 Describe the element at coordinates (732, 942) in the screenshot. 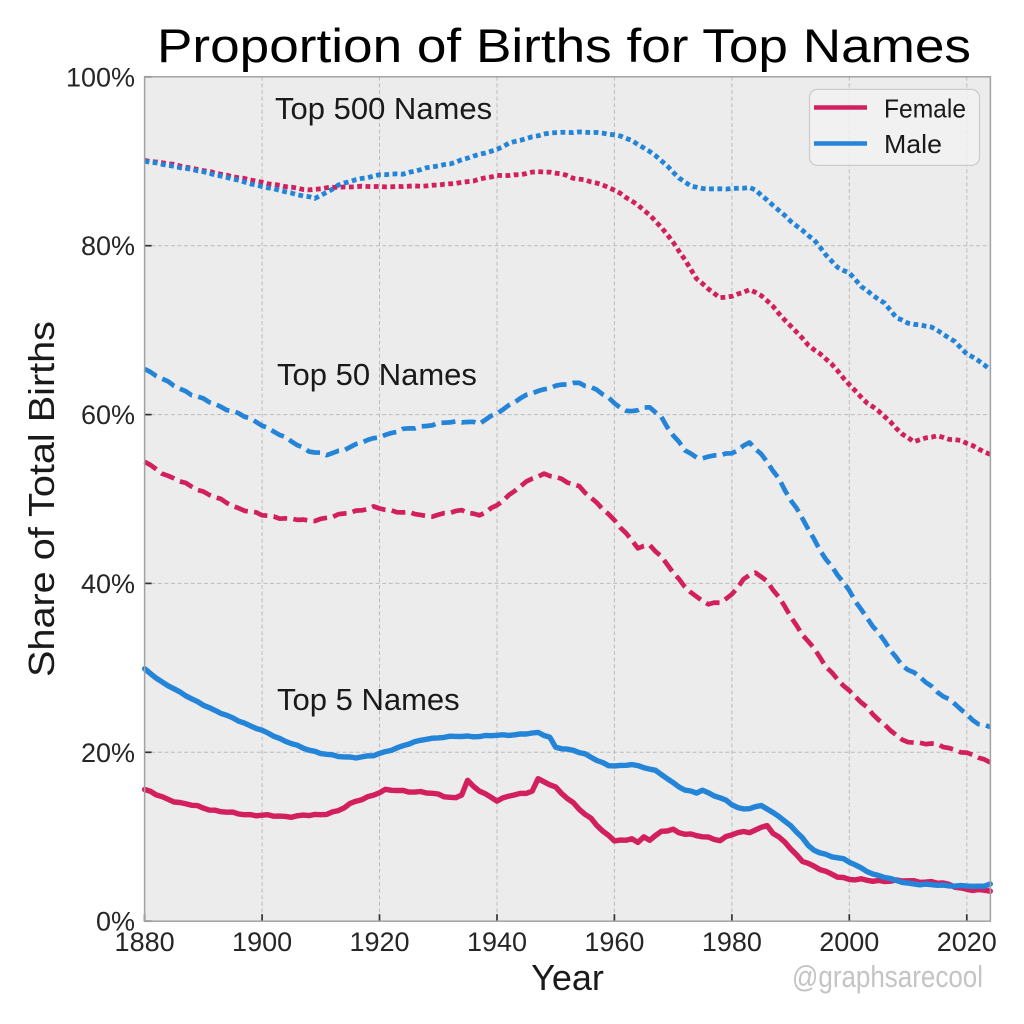

I see `svg-text: 1980` at that location.